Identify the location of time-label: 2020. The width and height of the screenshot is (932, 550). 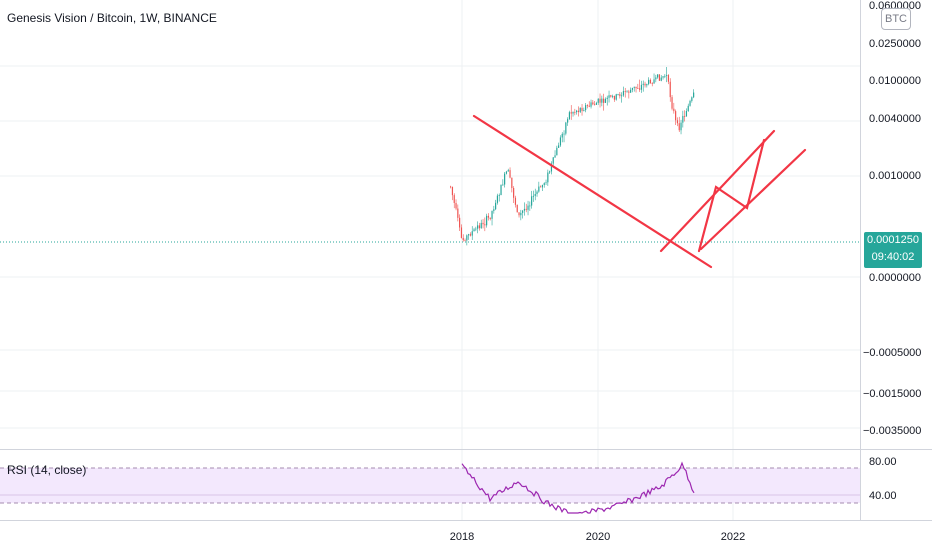
(598, 537).